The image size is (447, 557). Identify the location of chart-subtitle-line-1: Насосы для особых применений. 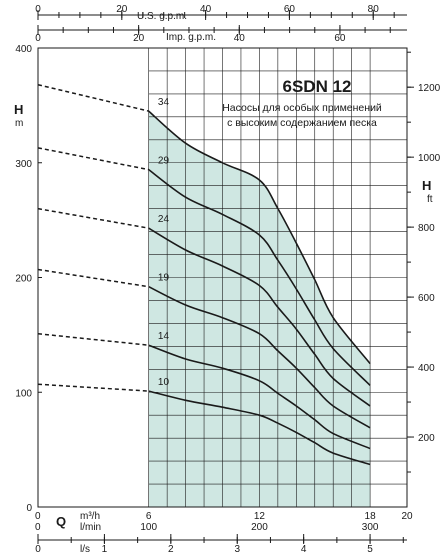
(302, 108).